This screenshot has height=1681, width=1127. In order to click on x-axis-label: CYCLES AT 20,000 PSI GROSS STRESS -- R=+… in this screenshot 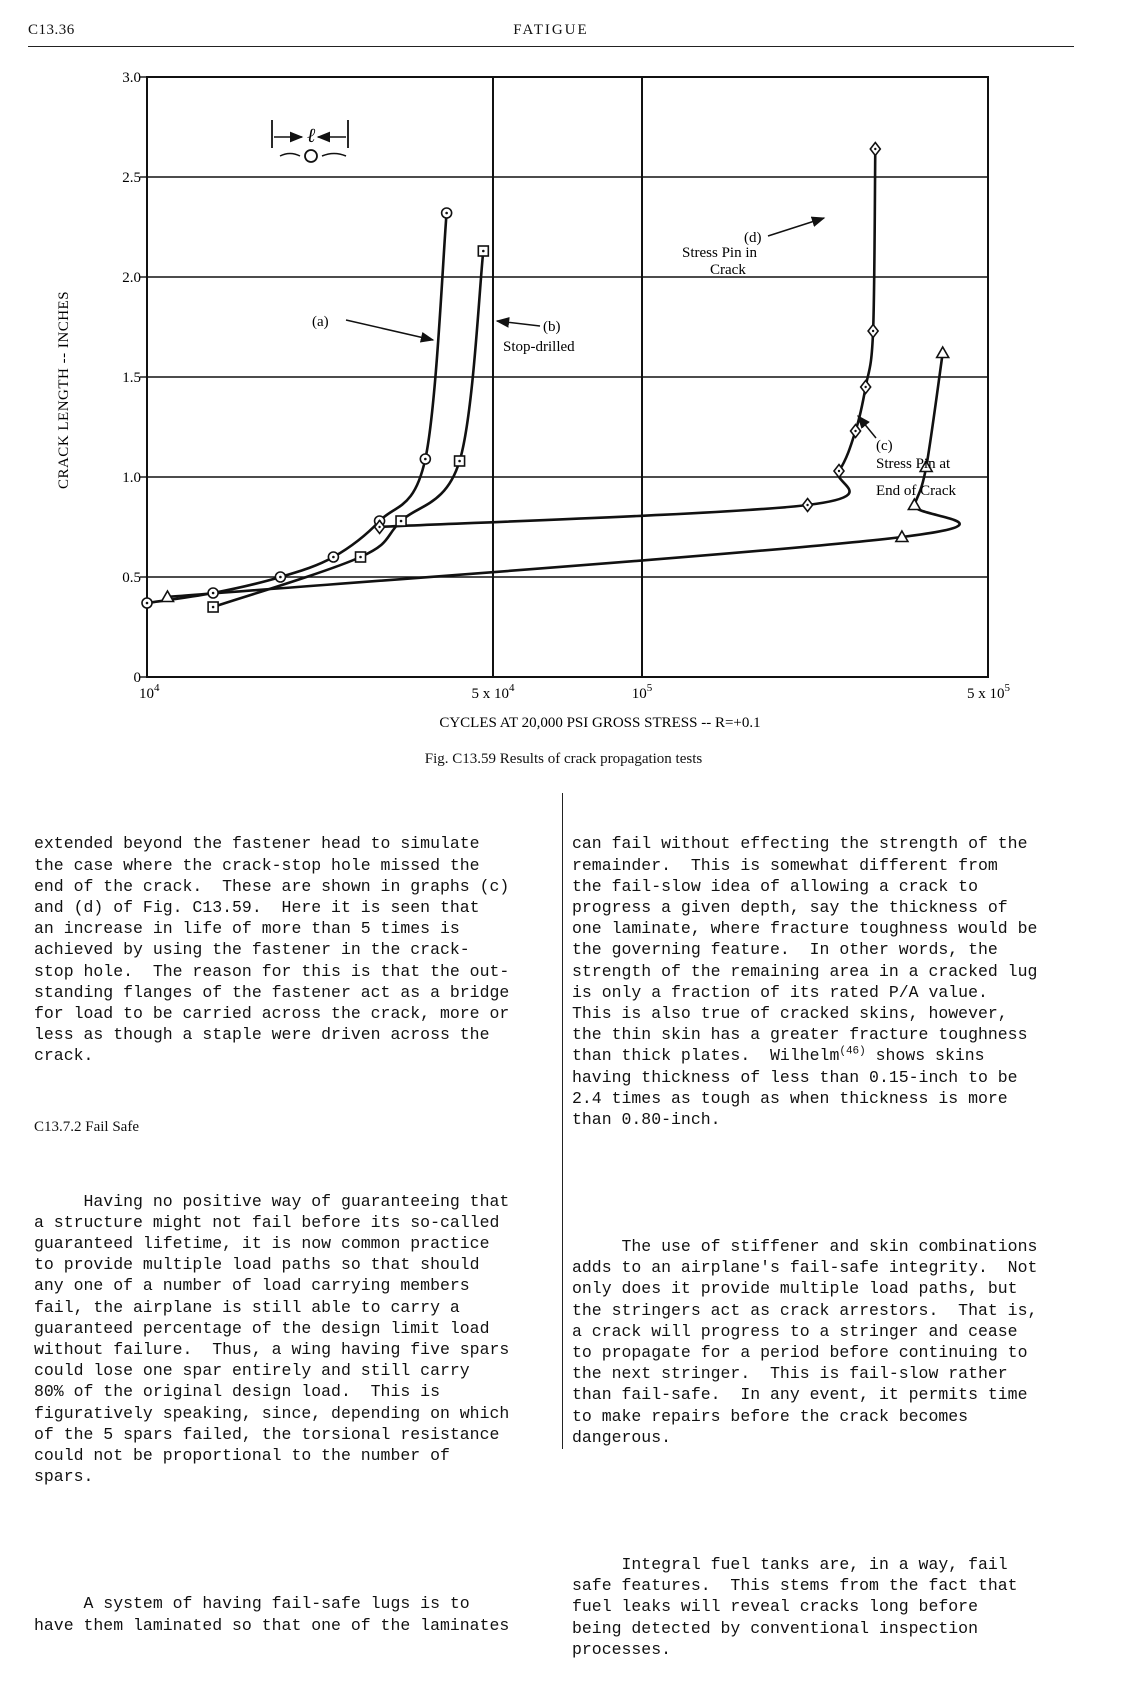, I will do `click(599, 723)`.